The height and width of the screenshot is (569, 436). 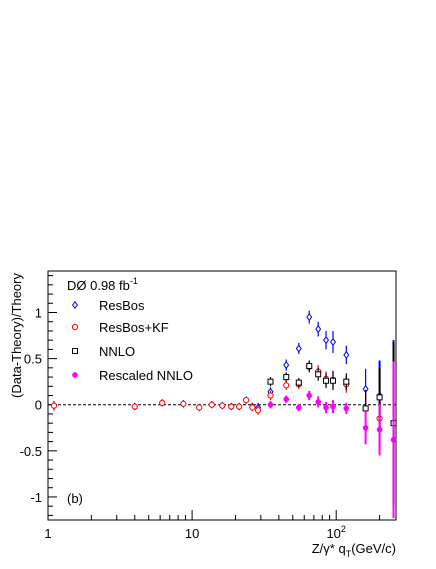 I want to click on x-axis-label-subscript: T, so click(x=349, y=554).